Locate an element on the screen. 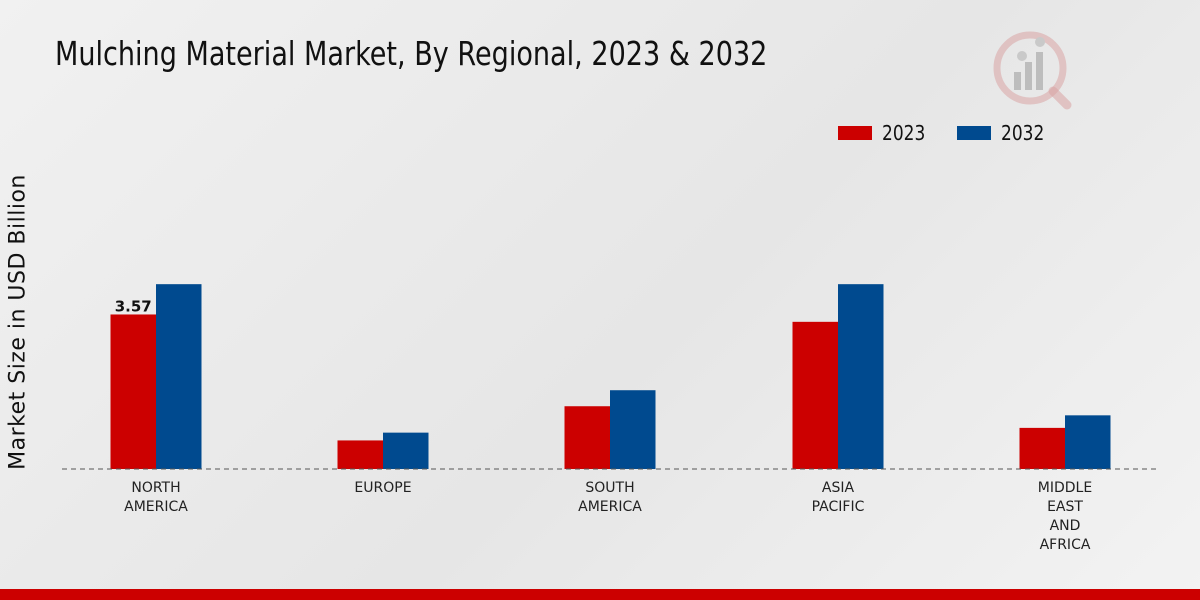  data-label-0: 3.57 is located at coordinates (133, 306).